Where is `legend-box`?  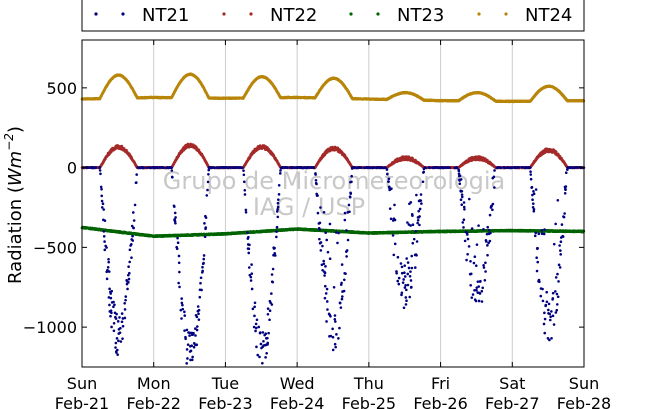 legend-box is located at coordinates (333, 16).